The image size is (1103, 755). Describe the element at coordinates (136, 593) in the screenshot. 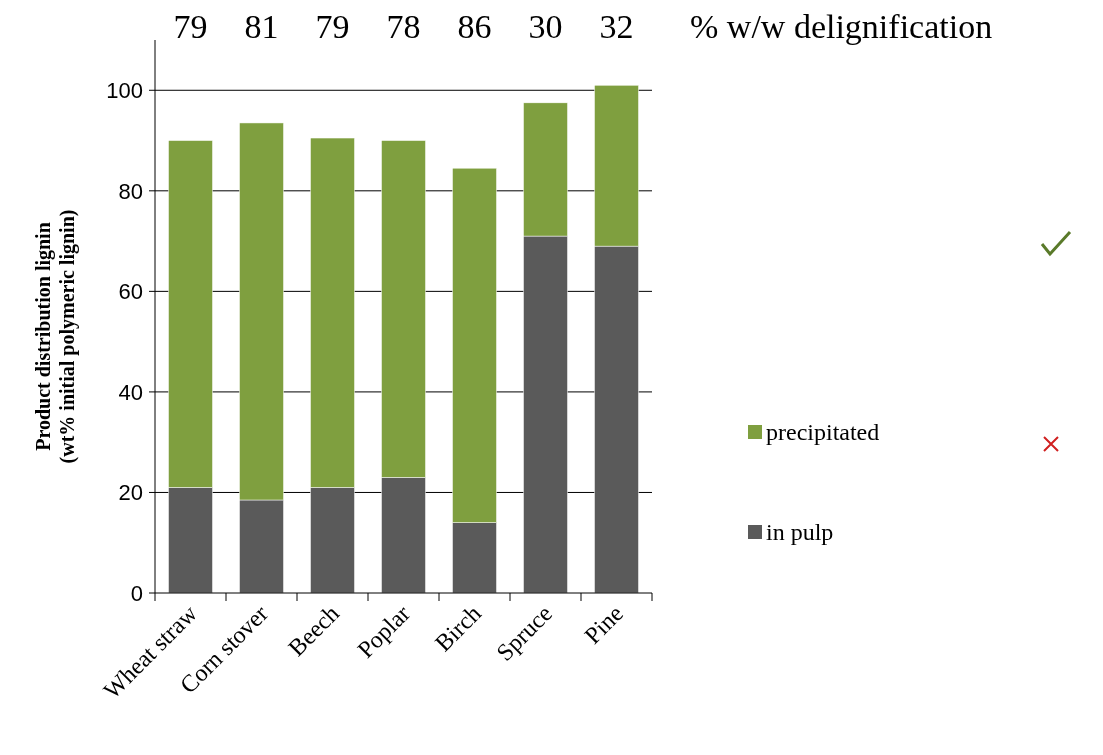

I see `y-tick-label: 0` at that location.